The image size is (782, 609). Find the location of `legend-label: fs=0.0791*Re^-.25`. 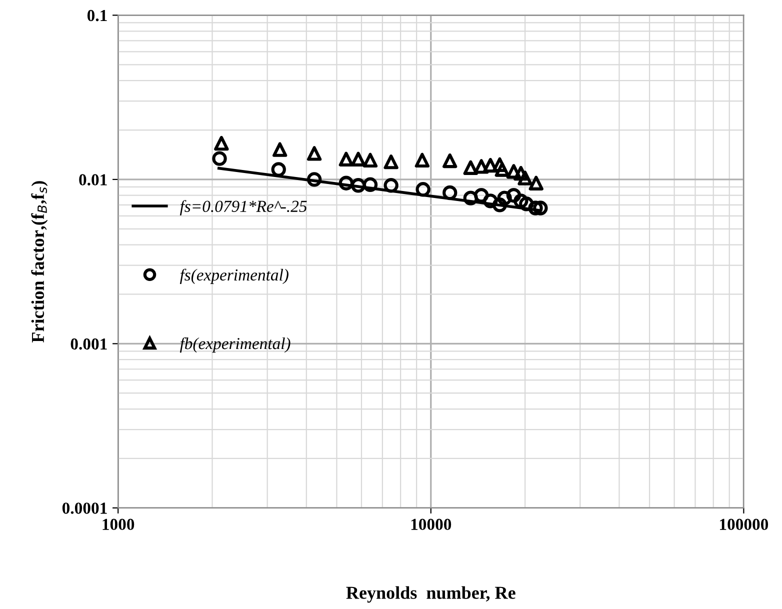

legend-label: fs=0.0791*Re^-.25 is located at coordinates (243, 208).